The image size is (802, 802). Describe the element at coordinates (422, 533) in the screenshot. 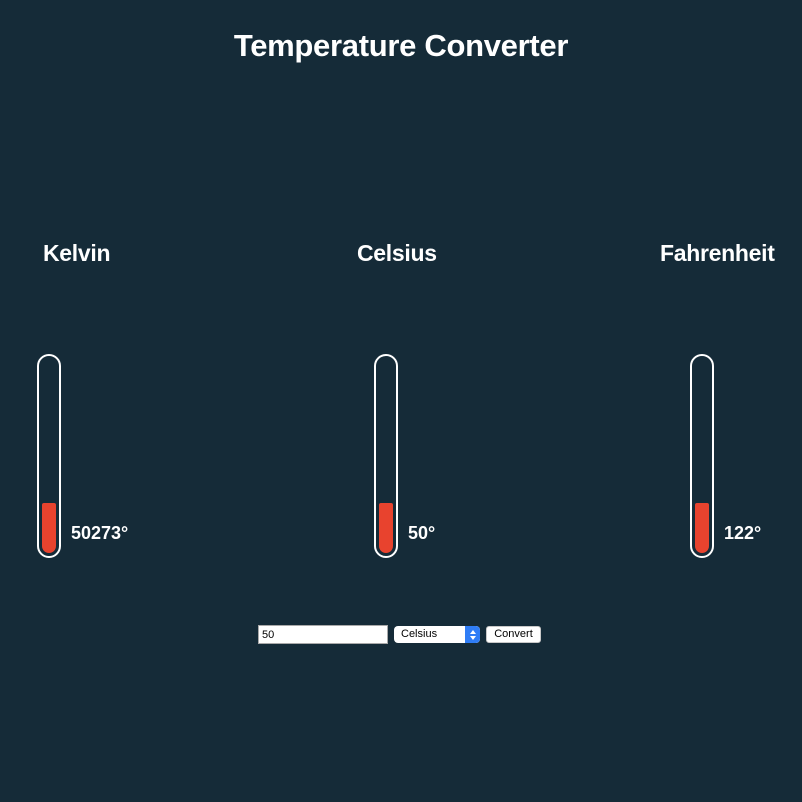

I see `celsius-reading: 50°` at that location.